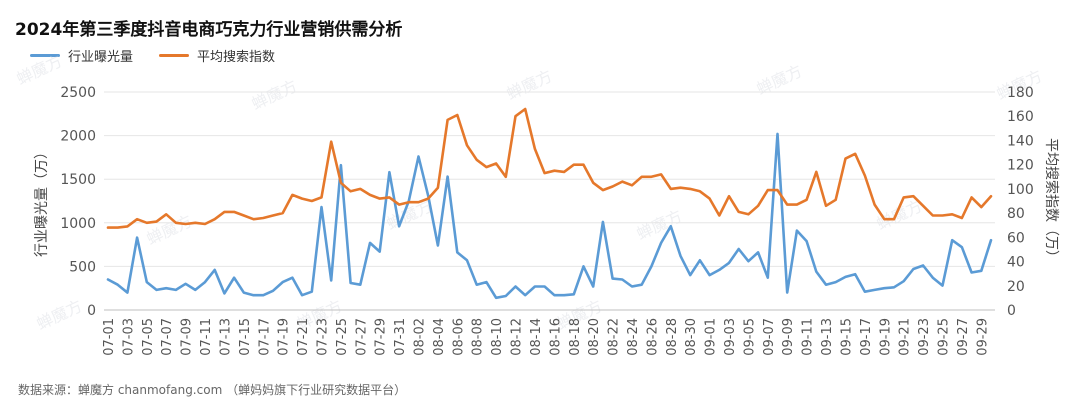  Describe the element at coordinates (1051, 201) in the screenshot. I see `y-right-axis-title: 平均搜索指数（万）` at that location.